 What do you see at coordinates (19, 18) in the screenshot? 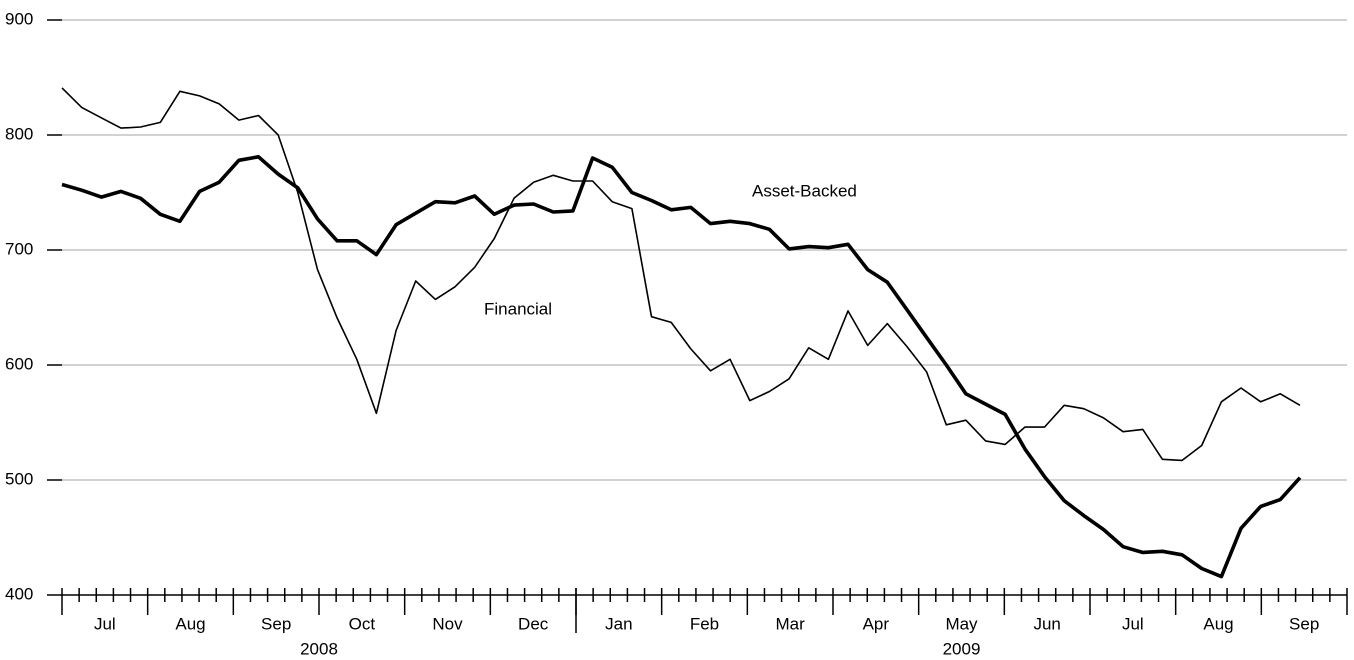
I see `y-tick-label: 900` at bounding box center [19, 18].